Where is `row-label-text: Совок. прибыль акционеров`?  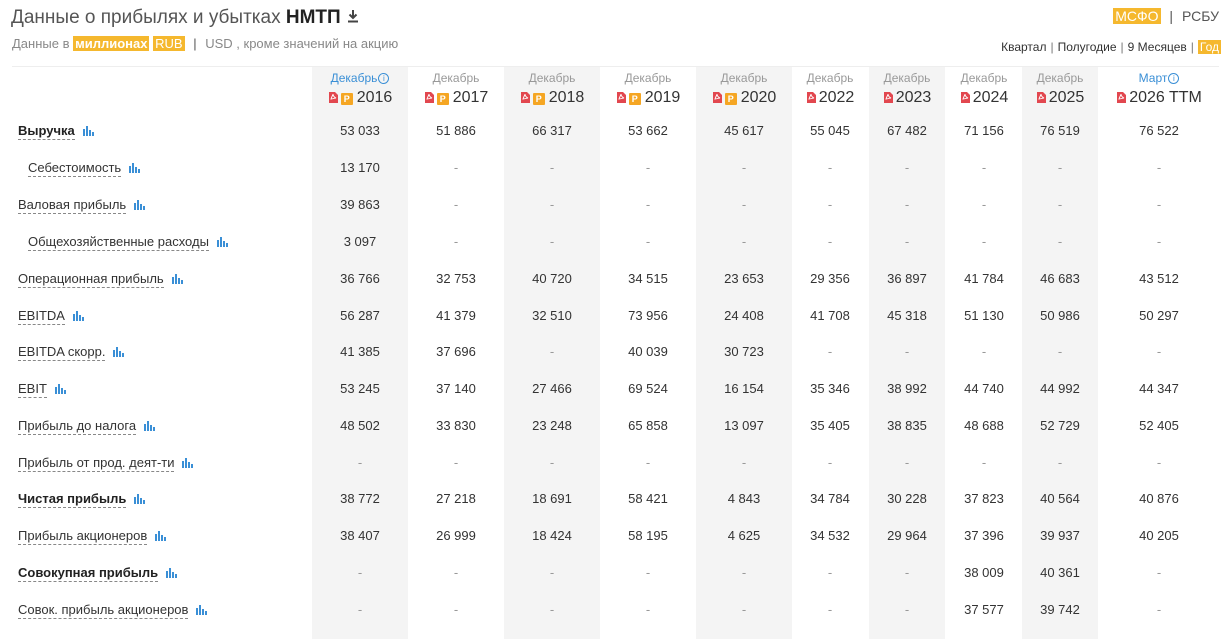
row-label-text: Совок. прибыль акционеров is located at coordinates (103, 610).